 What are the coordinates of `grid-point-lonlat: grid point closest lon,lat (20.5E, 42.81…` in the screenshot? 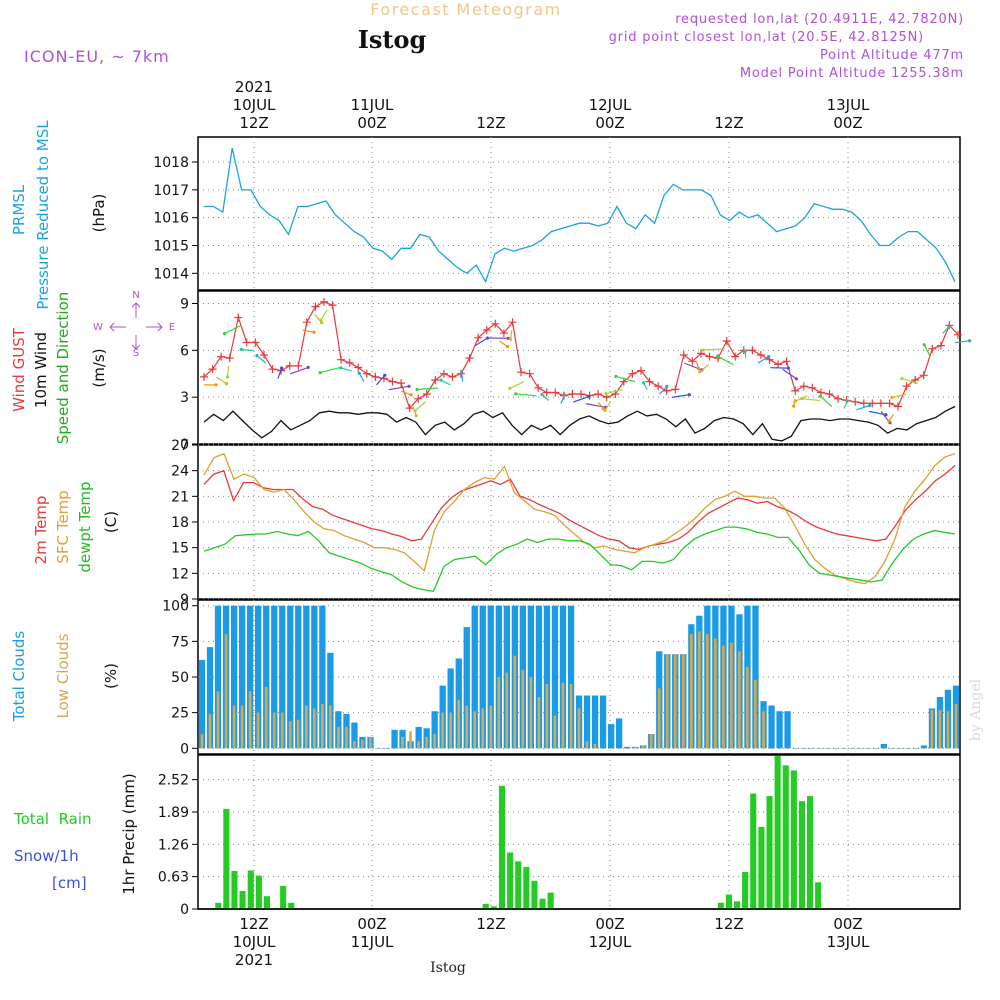 It's located at (766, 37).